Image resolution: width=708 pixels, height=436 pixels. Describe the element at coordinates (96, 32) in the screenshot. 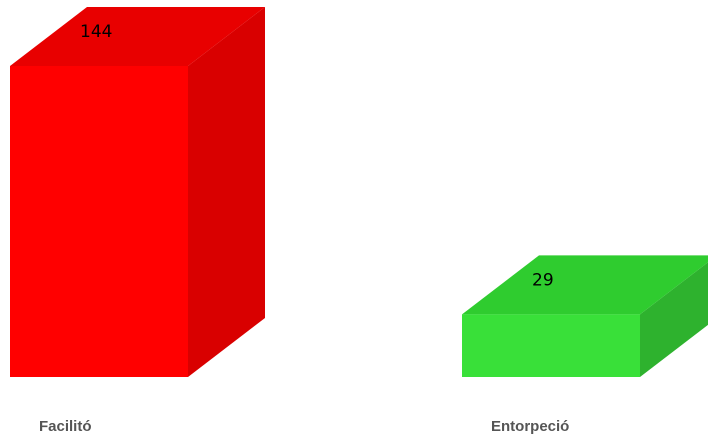

I see `bar-value-label: 144` at that location.